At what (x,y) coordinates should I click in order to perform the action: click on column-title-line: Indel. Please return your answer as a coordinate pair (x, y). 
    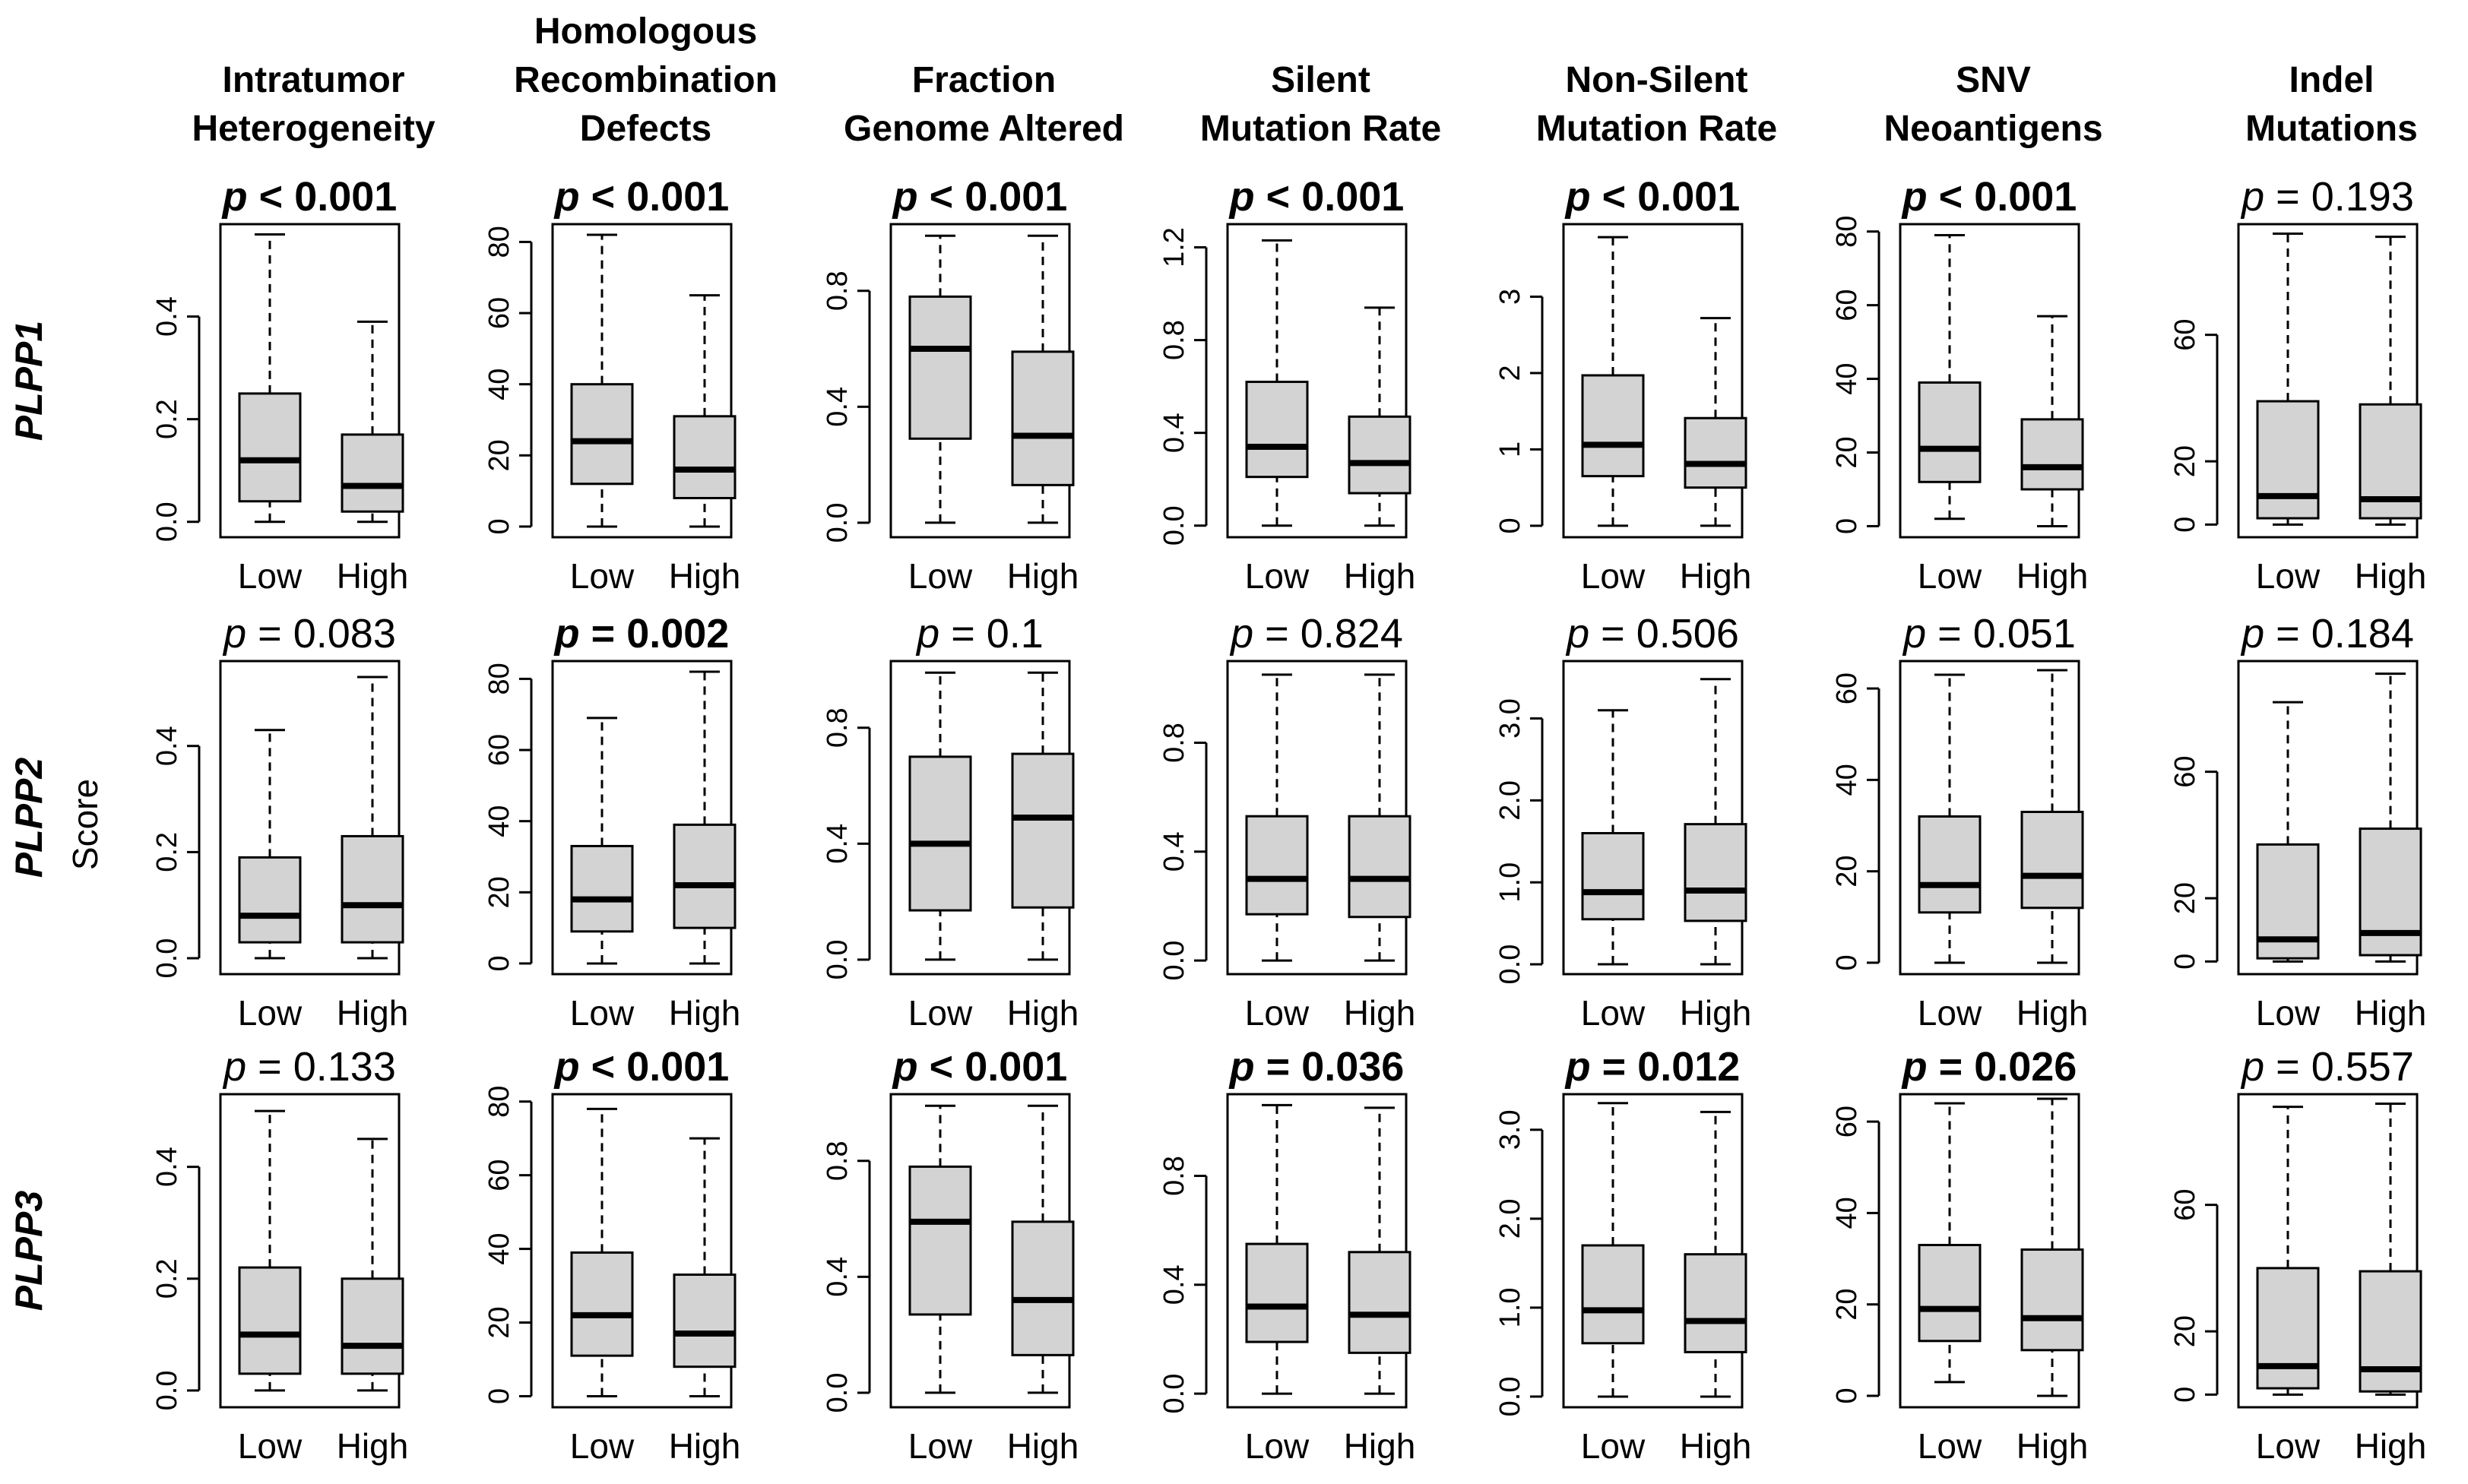
    Looking at the image, I should click on (2331, 80).